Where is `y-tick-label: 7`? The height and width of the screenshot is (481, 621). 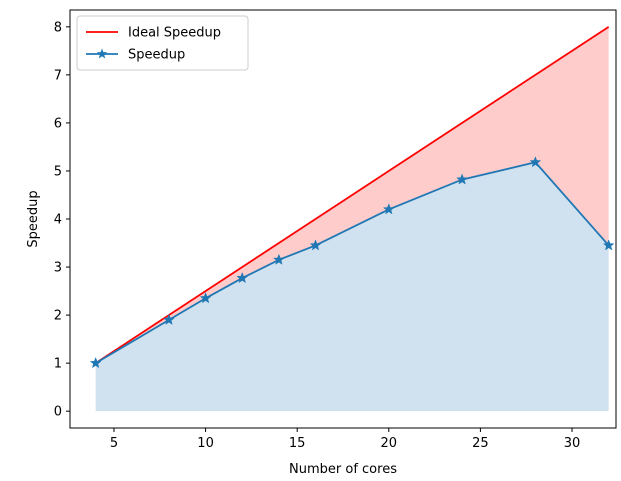 y-tick-label: 7 is located at coordinates (58, 75).